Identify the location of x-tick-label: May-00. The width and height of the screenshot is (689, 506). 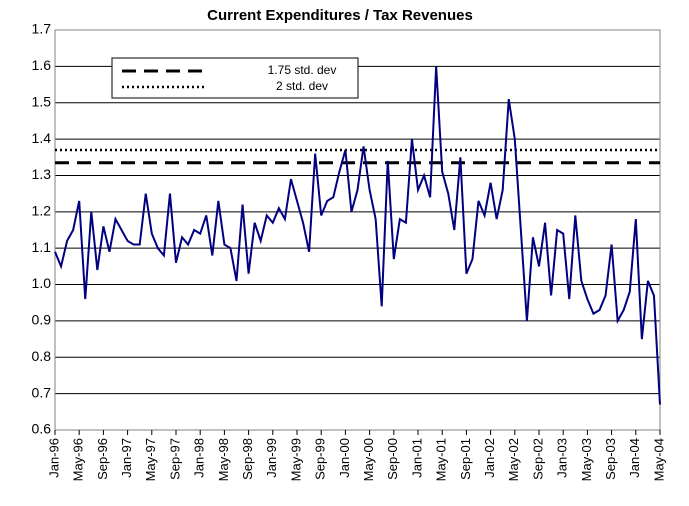
(368, 459).